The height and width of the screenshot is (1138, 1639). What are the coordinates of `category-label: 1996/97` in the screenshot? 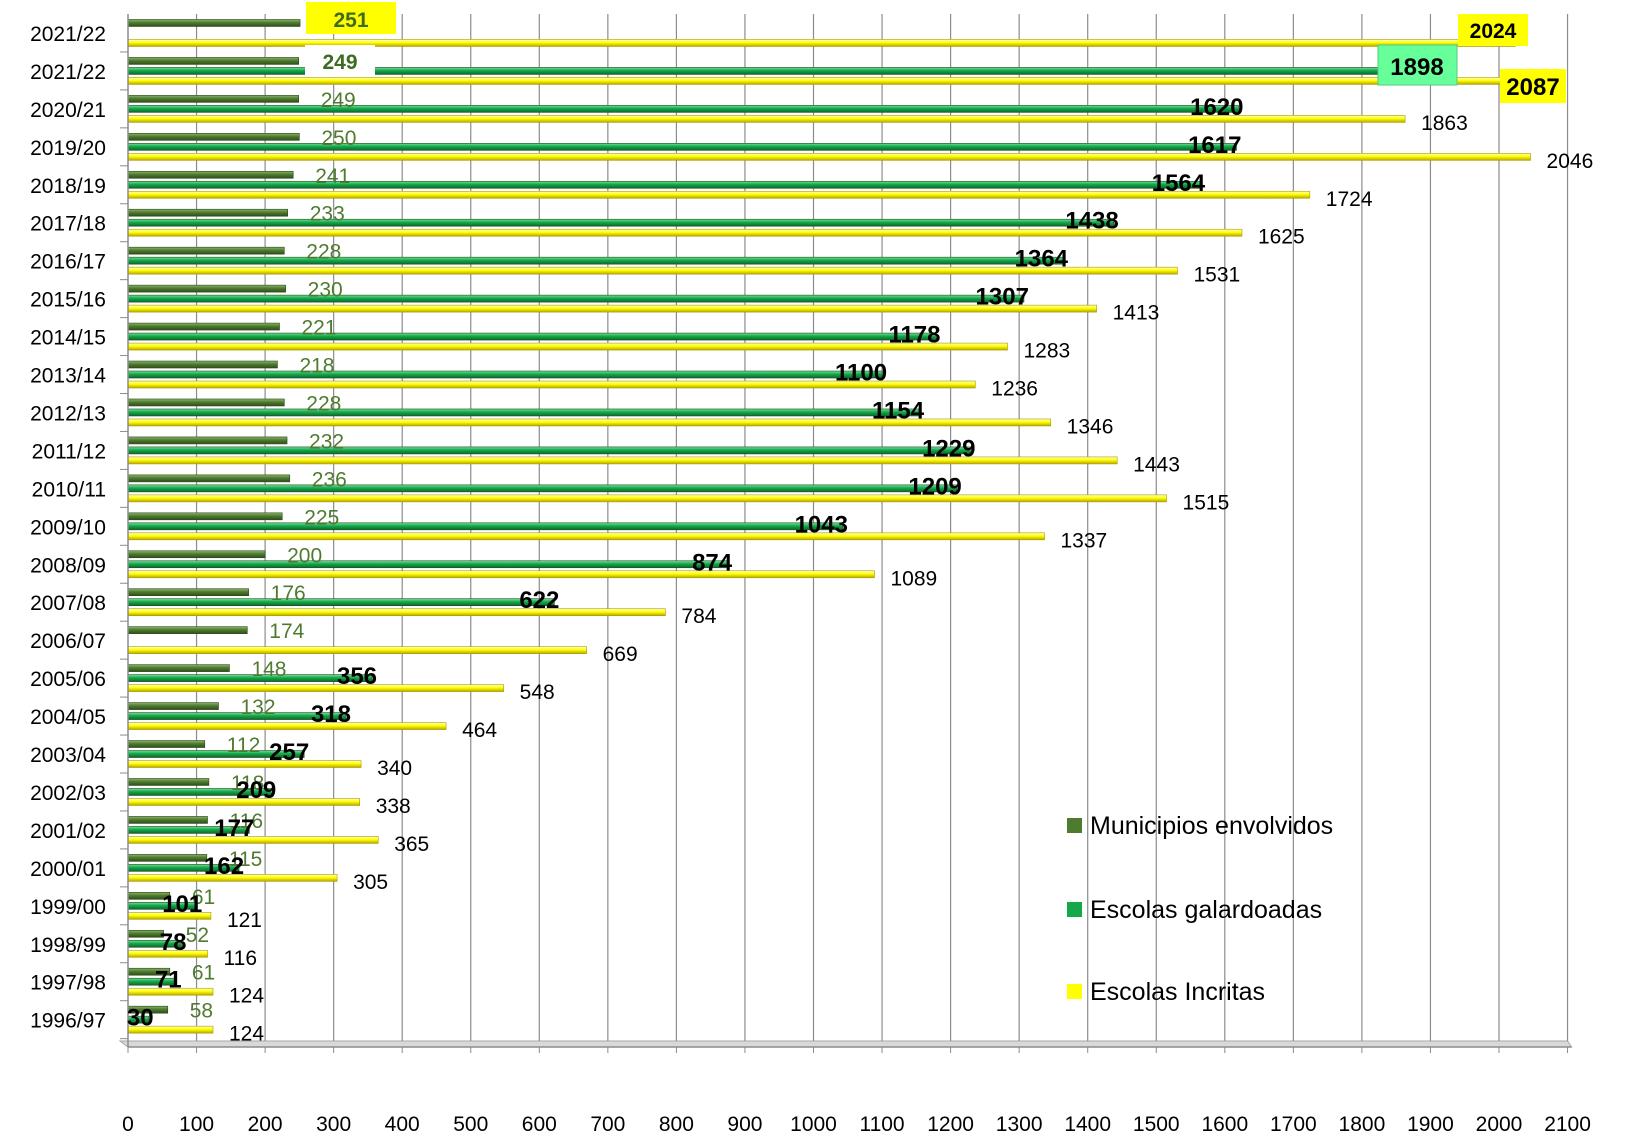 It's located at (68, 1021).